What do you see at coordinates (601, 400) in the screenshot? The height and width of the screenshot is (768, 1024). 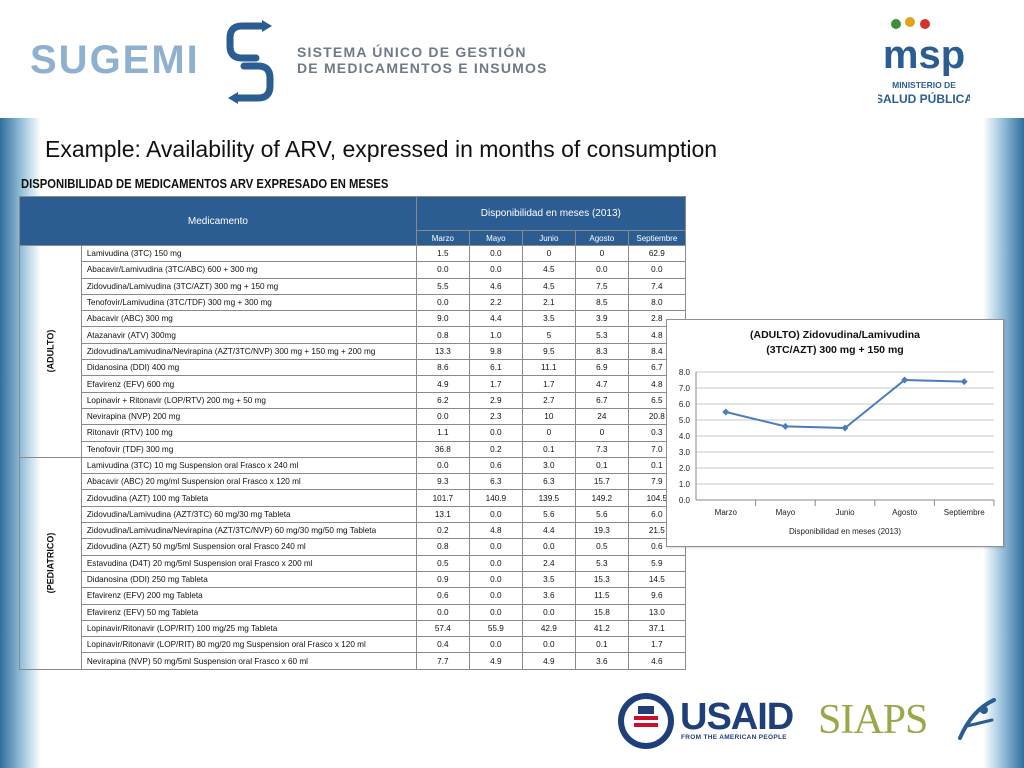 I see `availability-value-cell: 6.7` at bounding box center [601, 400].